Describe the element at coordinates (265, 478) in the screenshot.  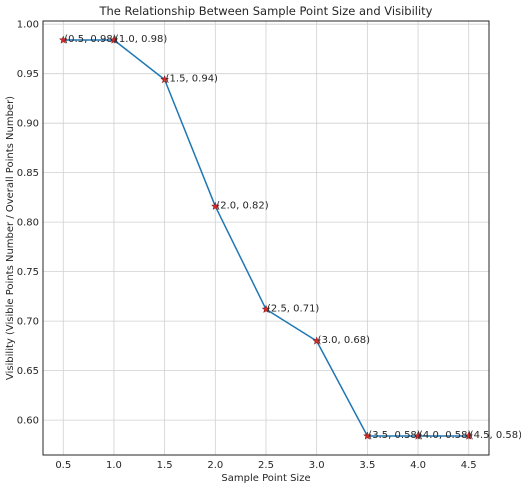
I see `x-axis-label: Sample Point Size` at that location.